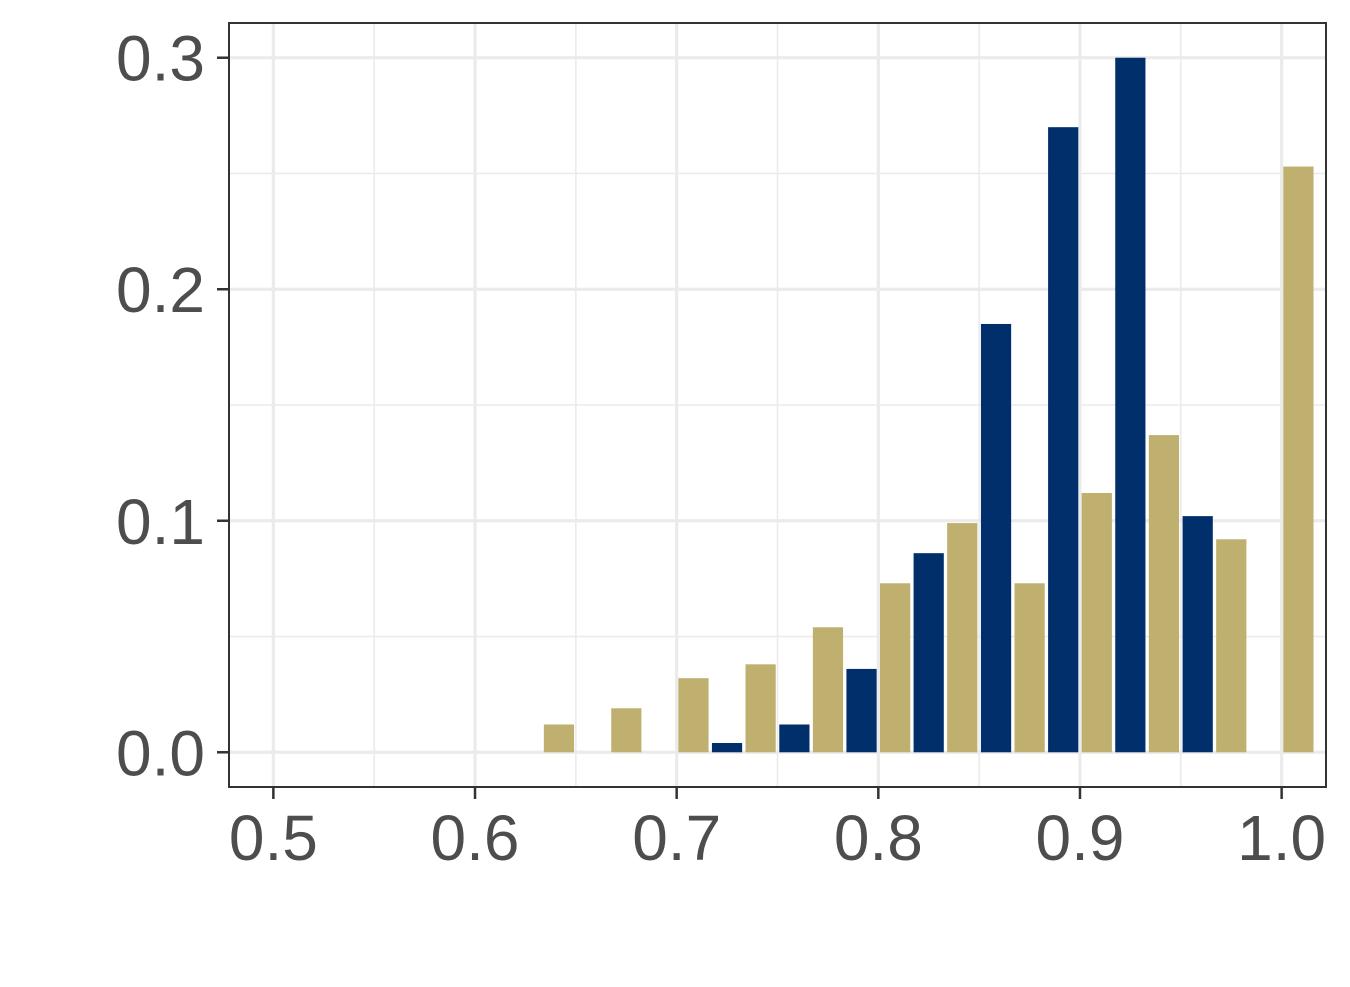 Image resolution: width=1350 pixels, height=987 pixels. What do you see at coordinates (160, 753) in the screenshot?
I see `y-tick-label: 0.0` at bounding box center [160, 753].